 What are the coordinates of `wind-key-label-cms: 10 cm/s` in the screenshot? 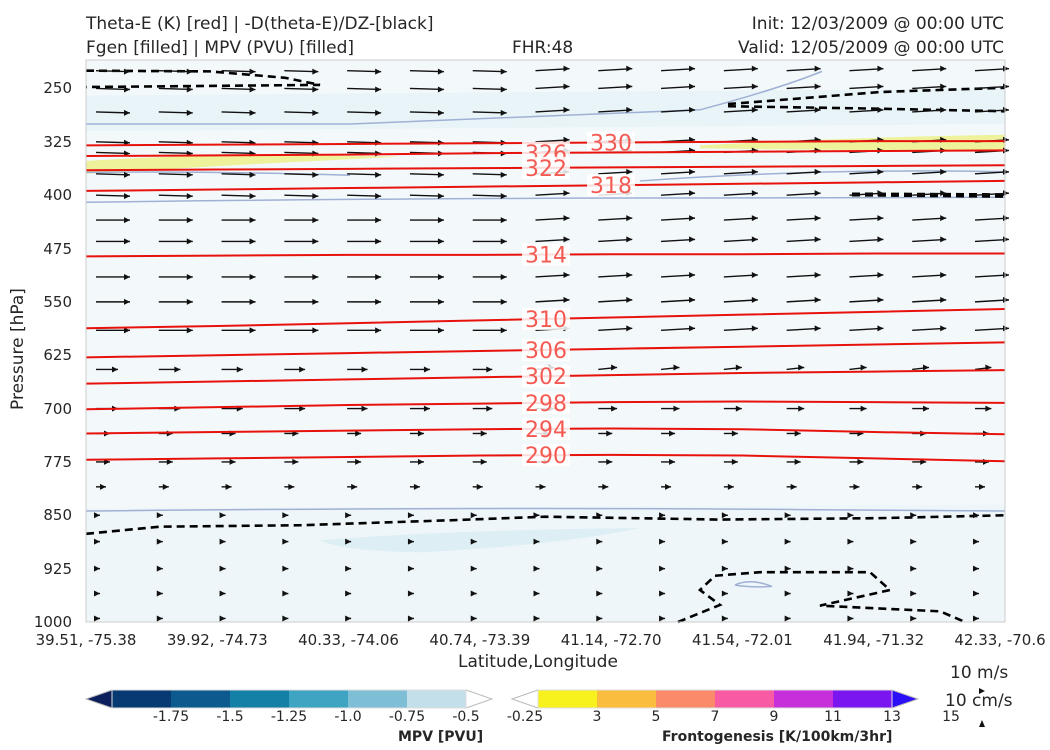 It's located at (979, 701).